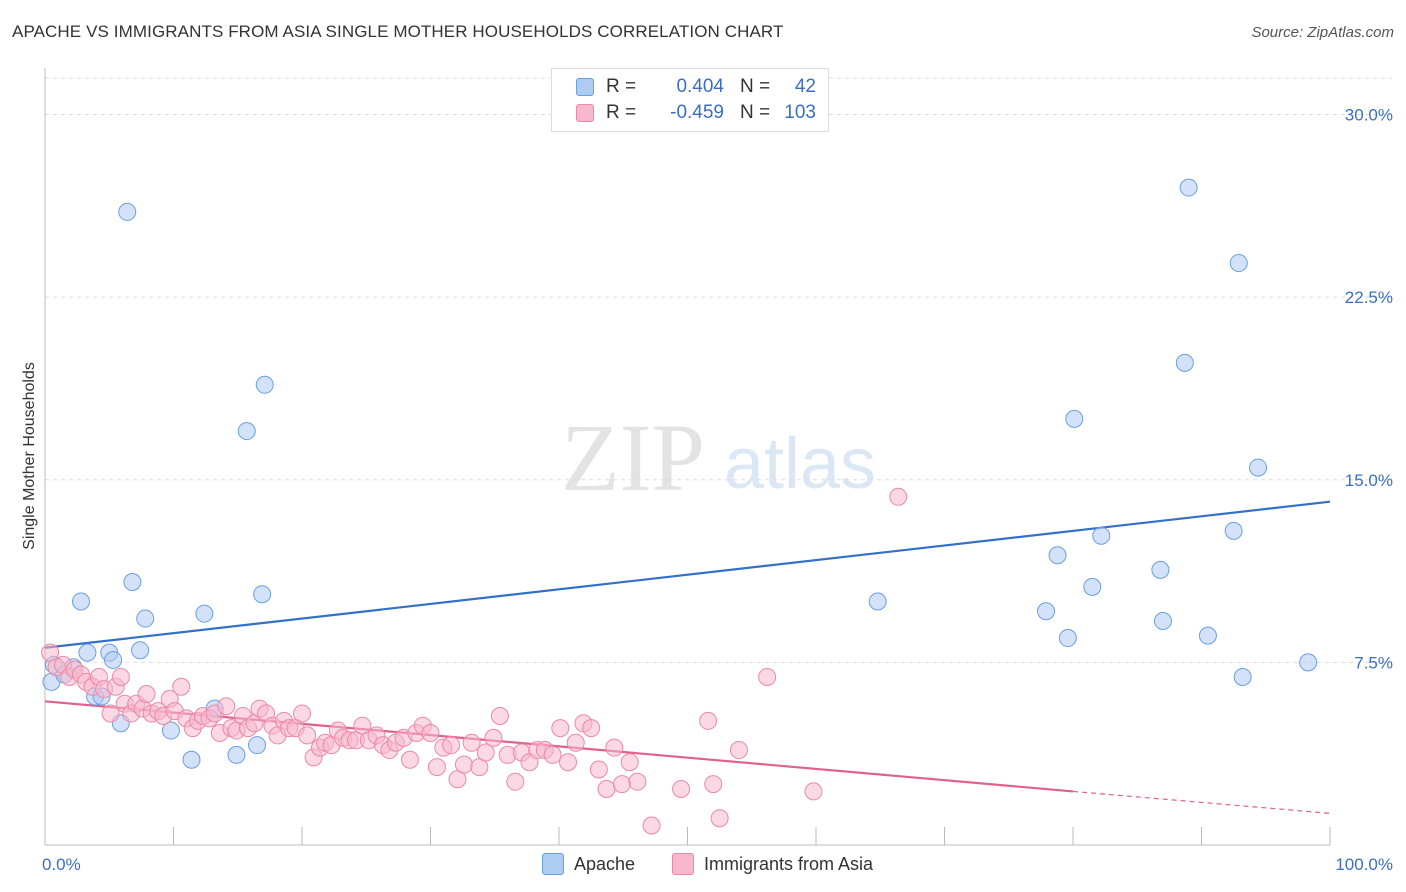  I want to click on legend-label-asia: Immigrants from Asia, so click(789, 863).